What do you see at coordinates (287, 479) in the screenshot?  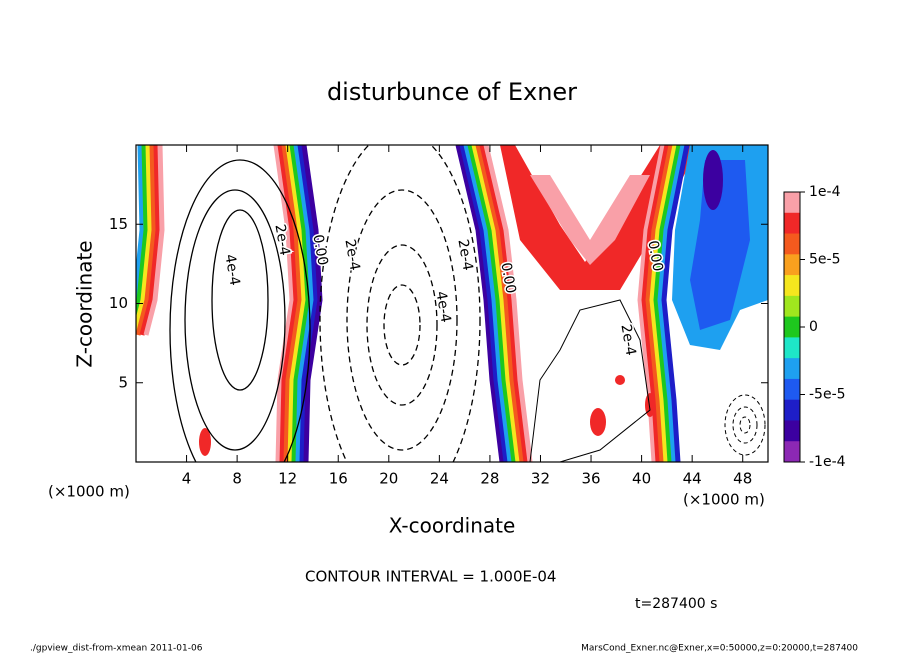 I see `x-tick-label: 12` at bounding box center [287, 479].